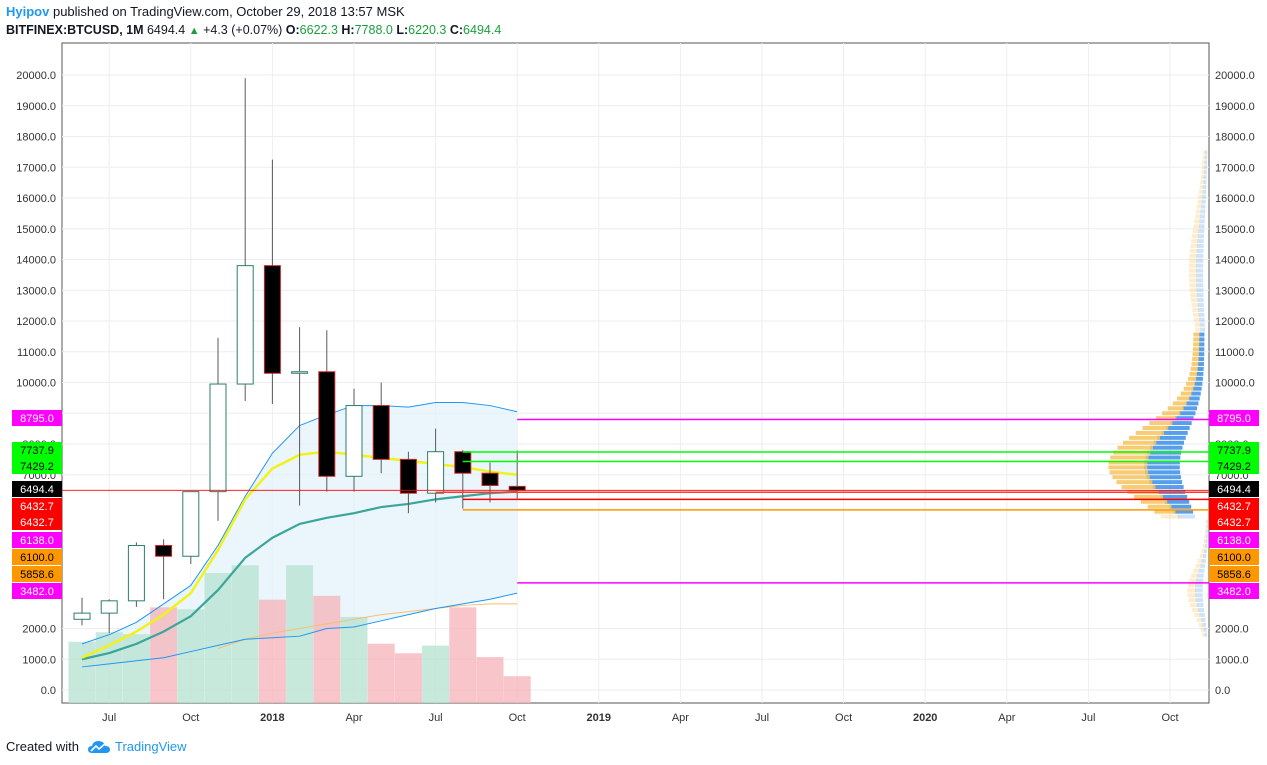  I want to click on y-tick-label-right: 11000.0, so click(1234, 353).